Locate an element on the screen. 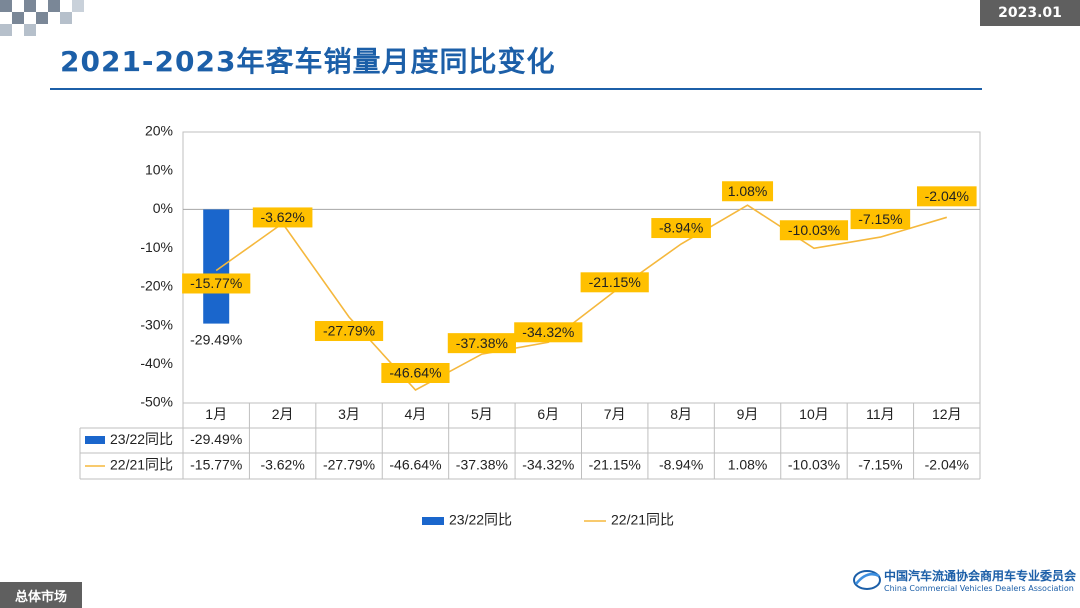  table-cell: -8.94% is located at coordinates (681, 465).